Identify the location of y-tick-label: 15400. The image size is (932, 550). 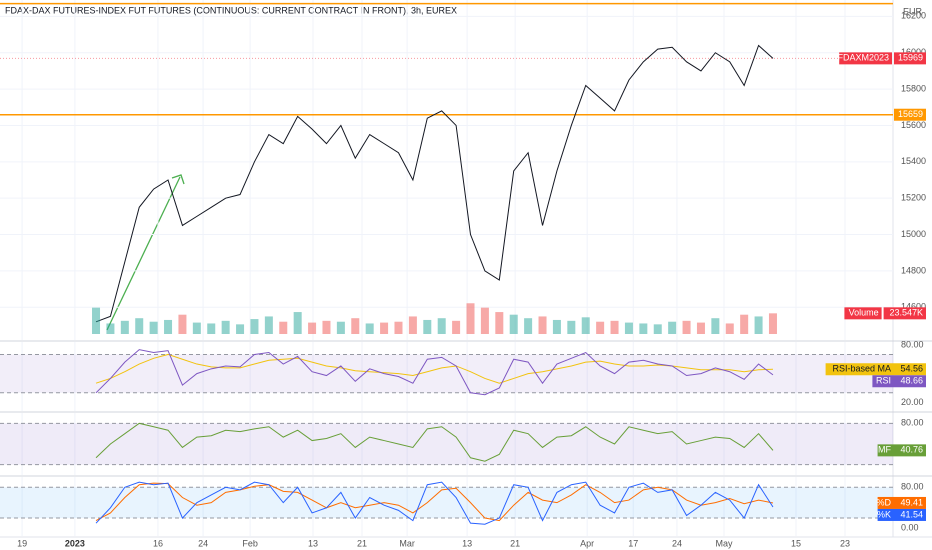
(913, 161).